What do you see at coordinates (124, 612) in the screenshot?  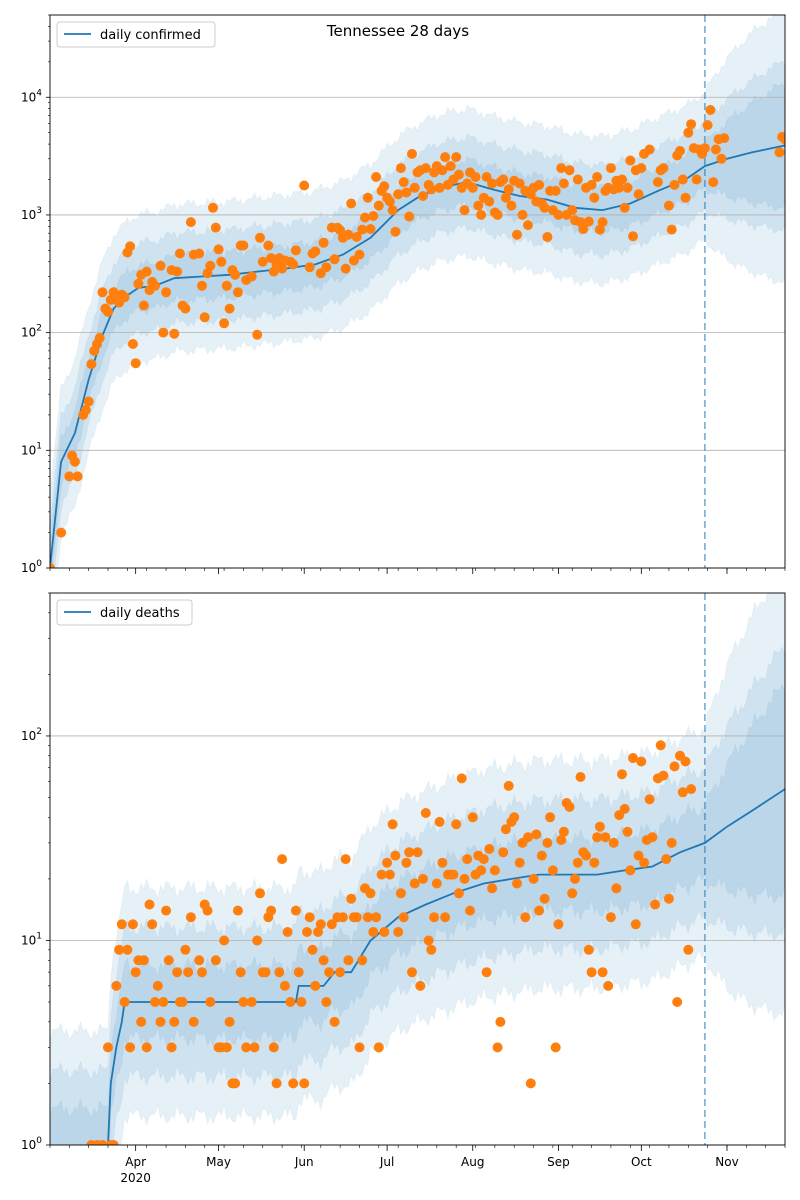 I see `legend: daily deaths` at bounding box center [124, 612].